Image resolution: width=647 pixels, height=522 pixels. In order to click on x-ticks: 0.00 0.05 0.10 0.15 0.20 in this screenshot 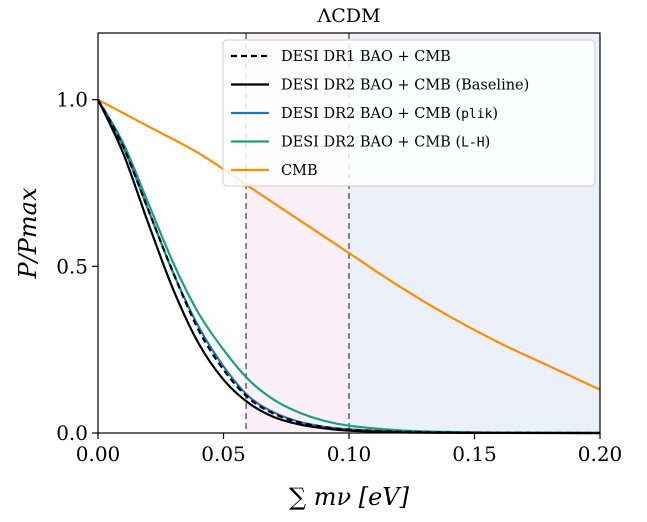, I will do `click(349, 449)`.